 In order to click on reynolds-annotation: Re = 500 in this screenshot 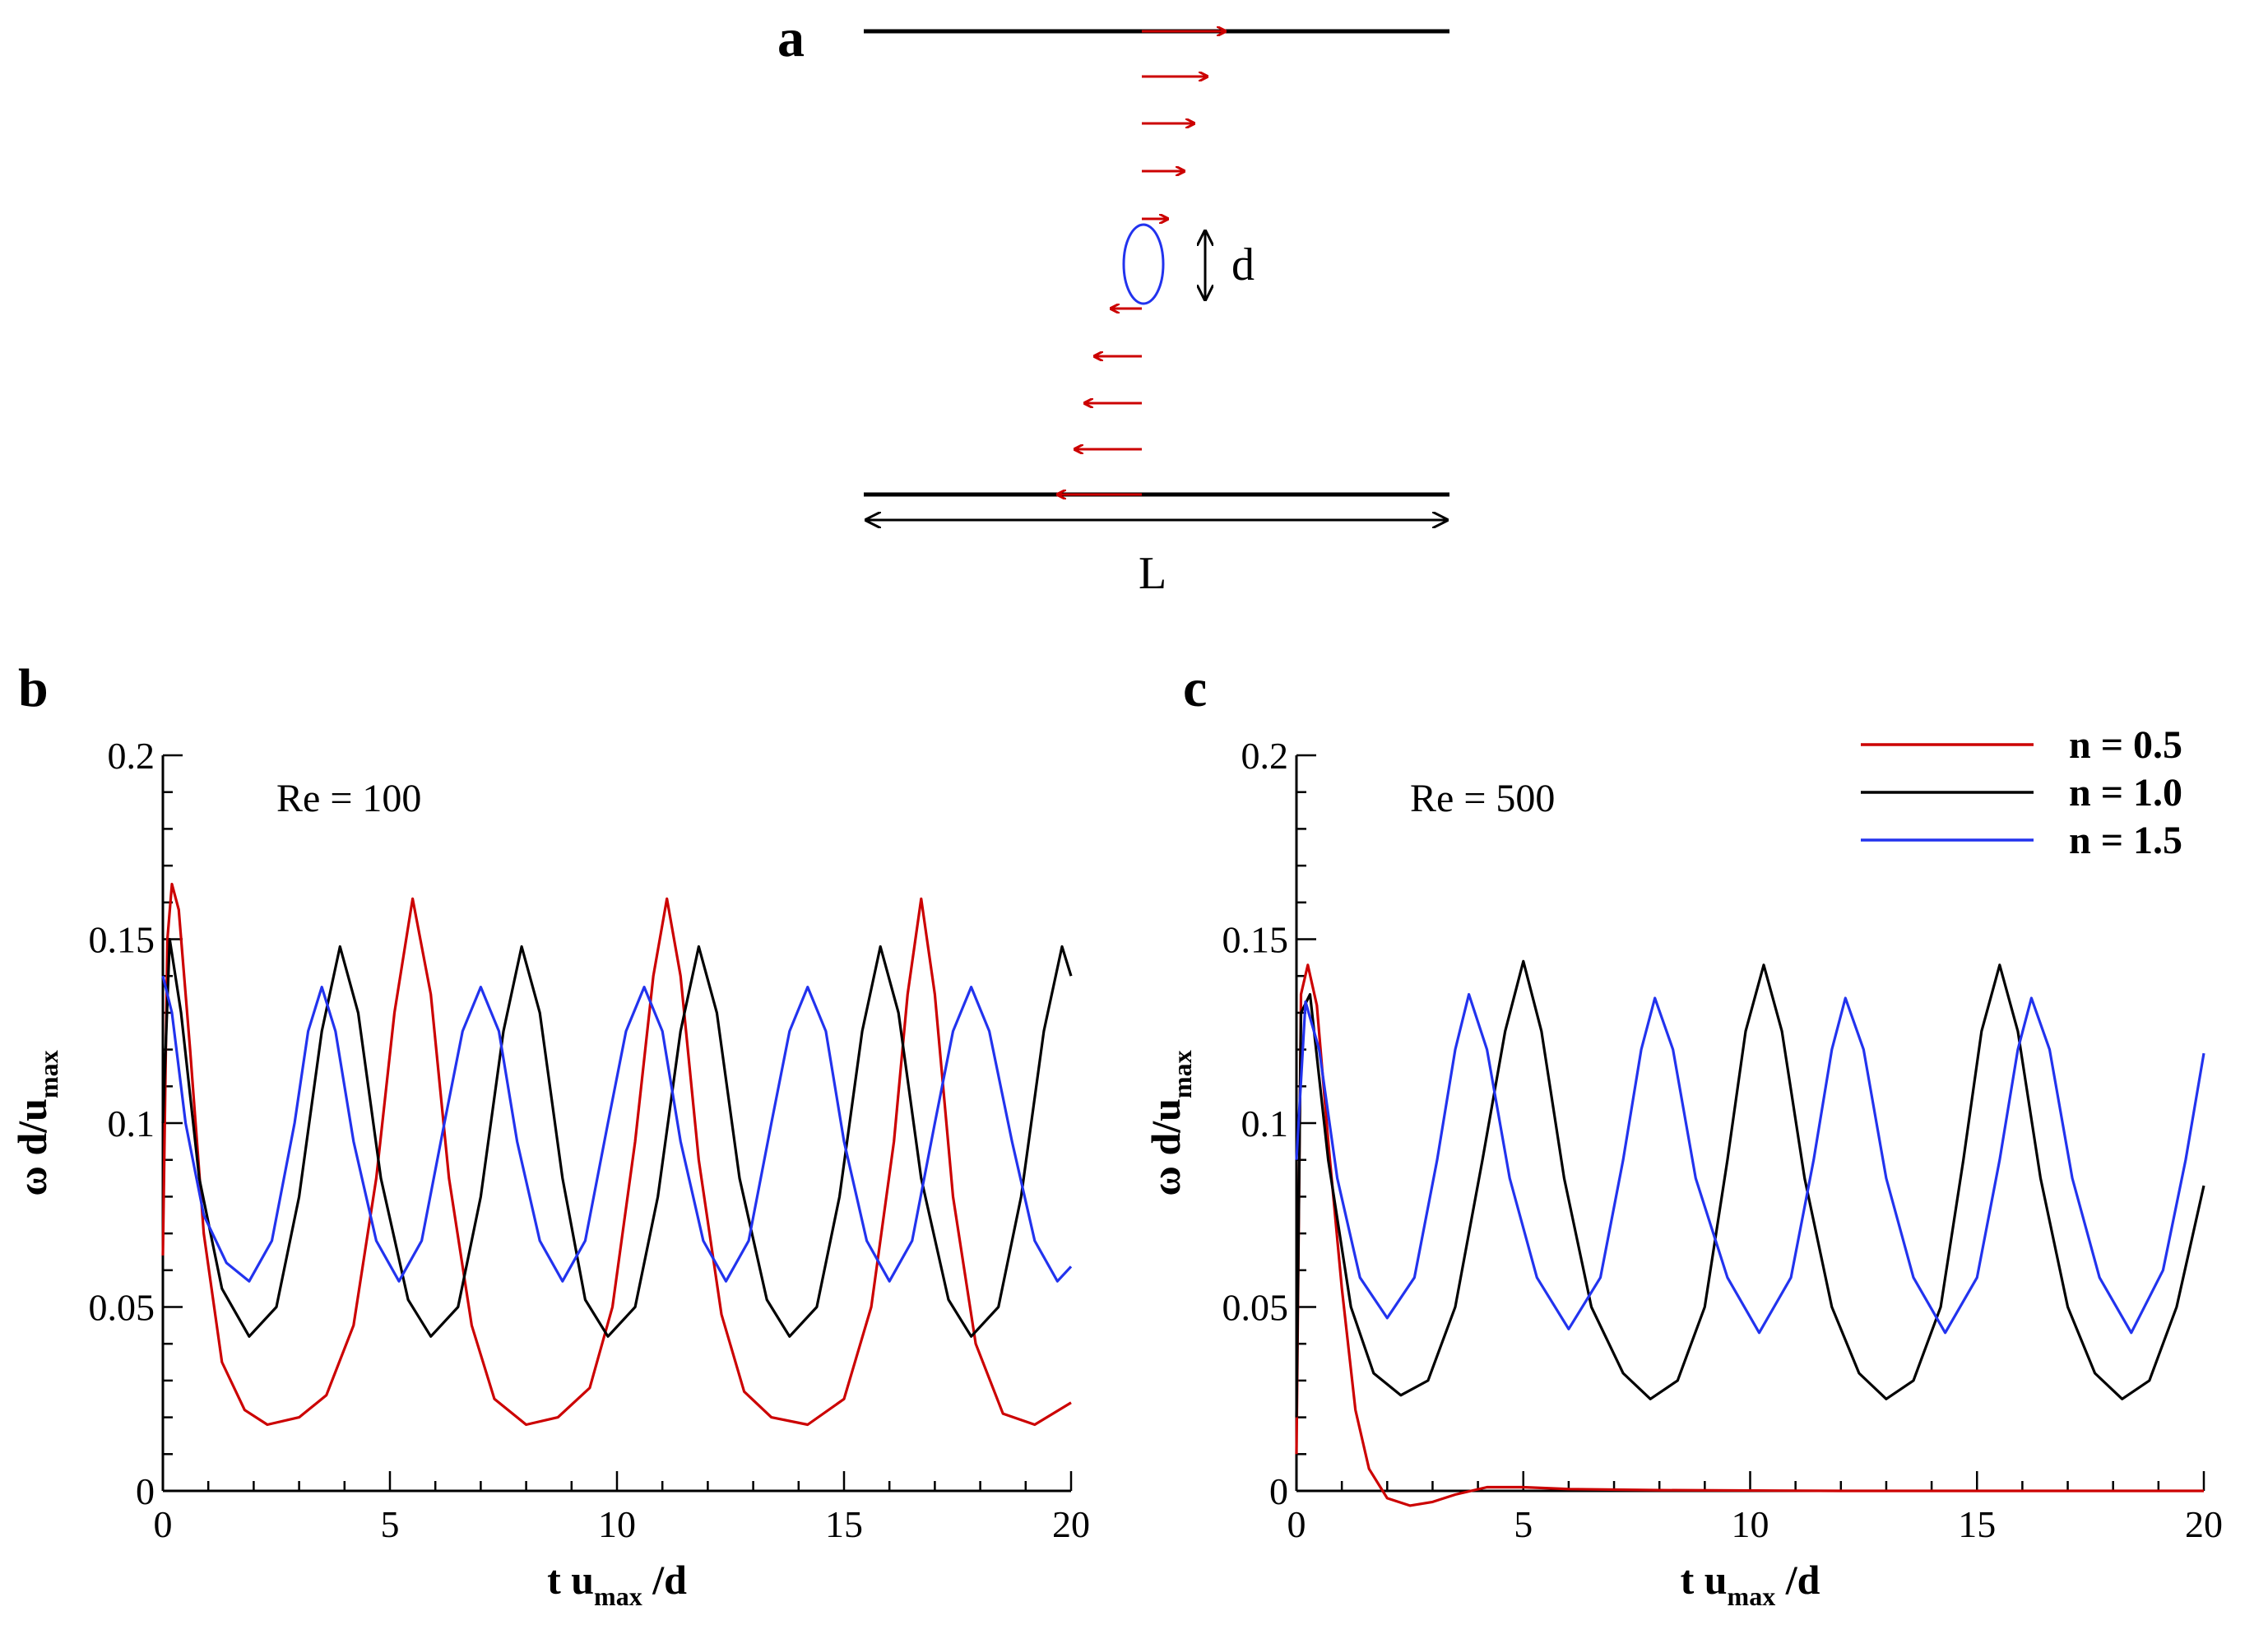, I will do `click(1482, 798)`.